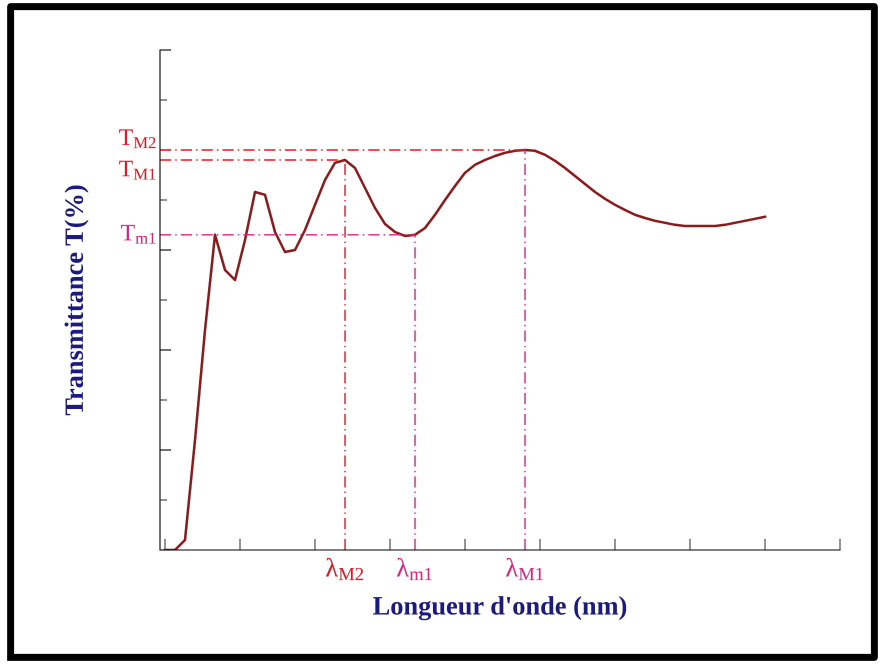  What do you see at coordinates (524, 569) in the screenshot?
I see `x-tick-label: λ$_{M1}$` at bounding box center [524, 569].